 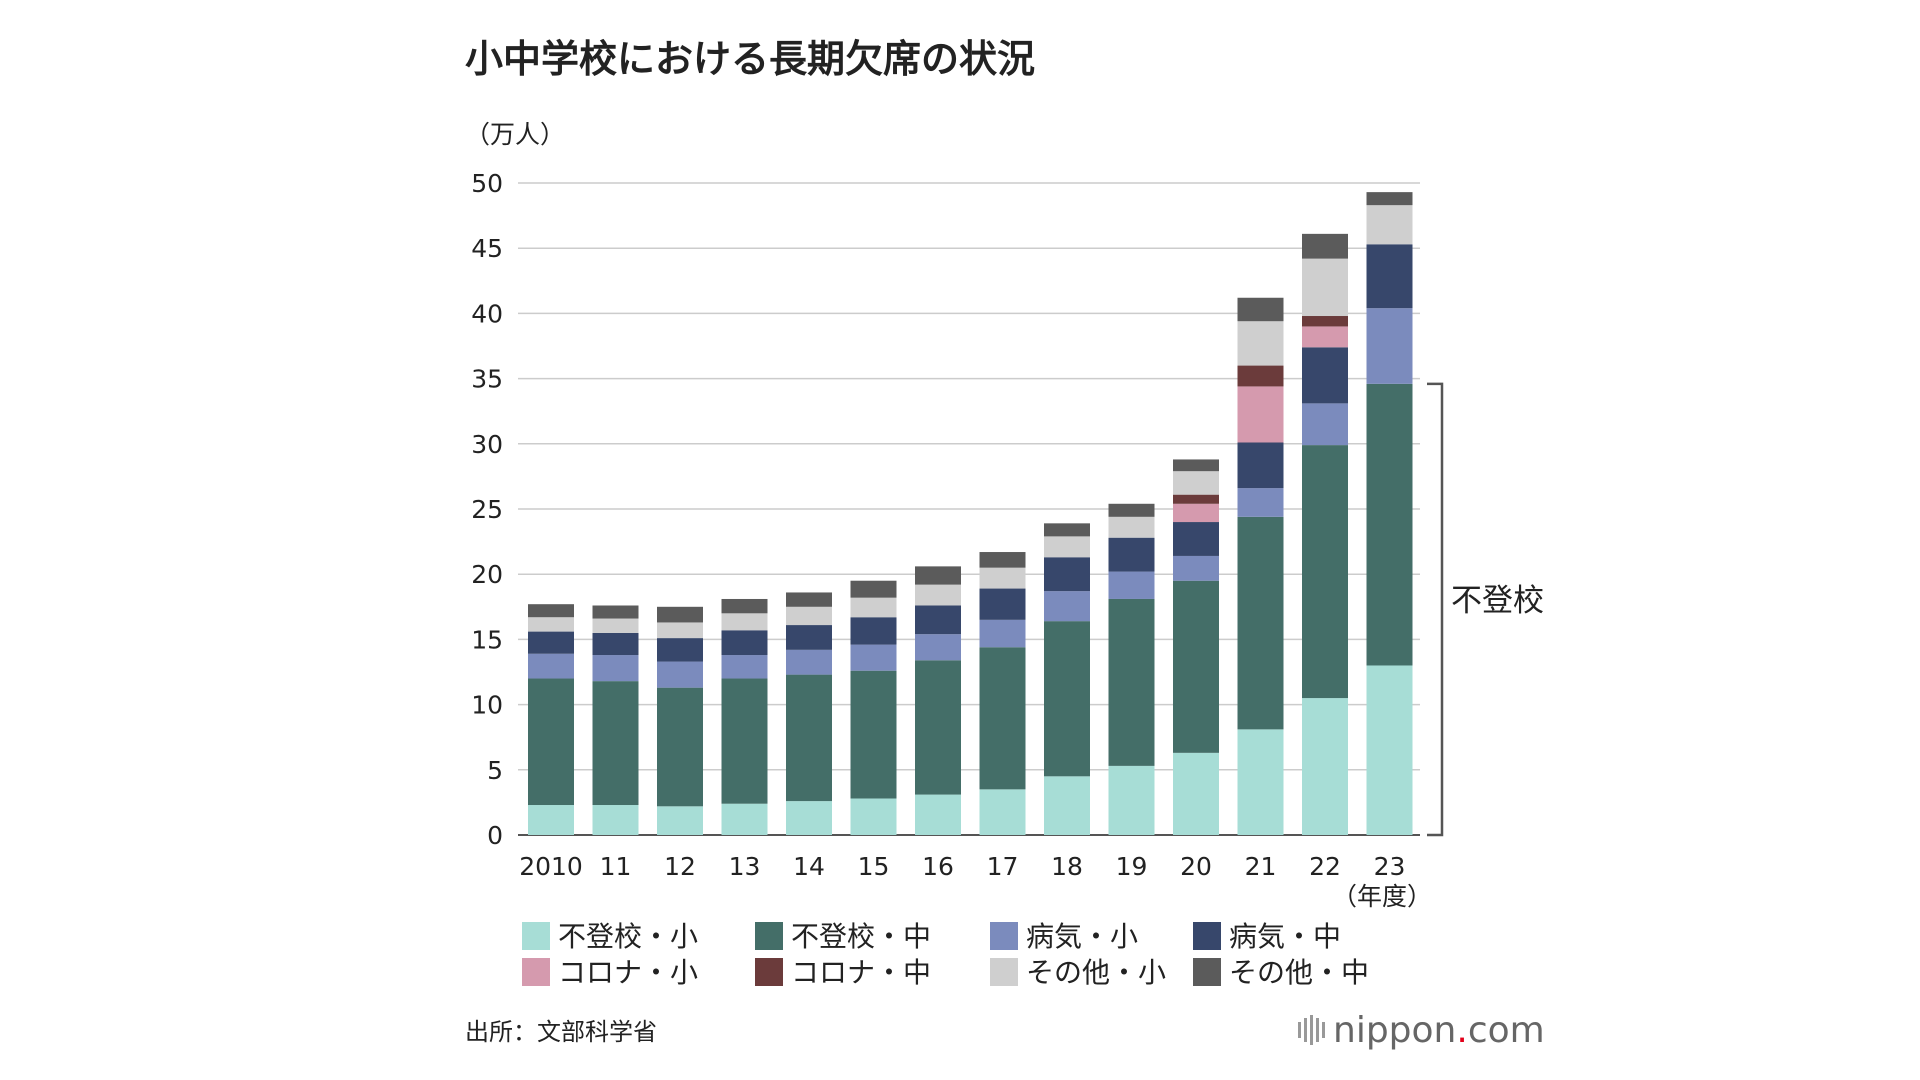 I want to click on y-tick-label: 0, so click(x=495, y=835).